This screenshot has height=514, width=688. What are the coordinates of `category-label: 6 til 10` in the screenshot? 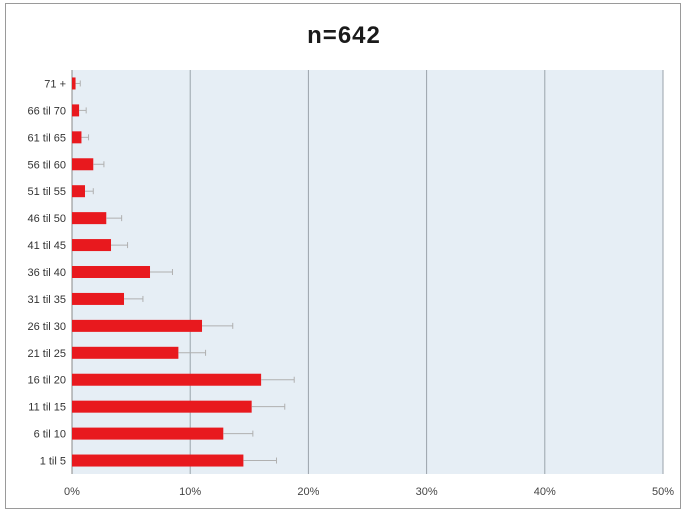 It's located at (50, 435).